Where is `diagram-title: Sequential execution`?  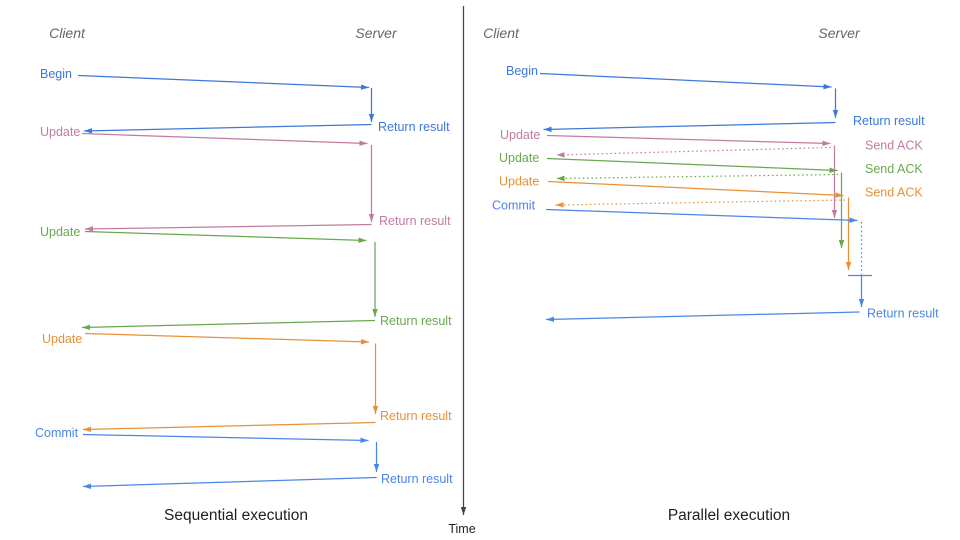 diagram-title: Sequential execution is located at coordinates (236, 515).